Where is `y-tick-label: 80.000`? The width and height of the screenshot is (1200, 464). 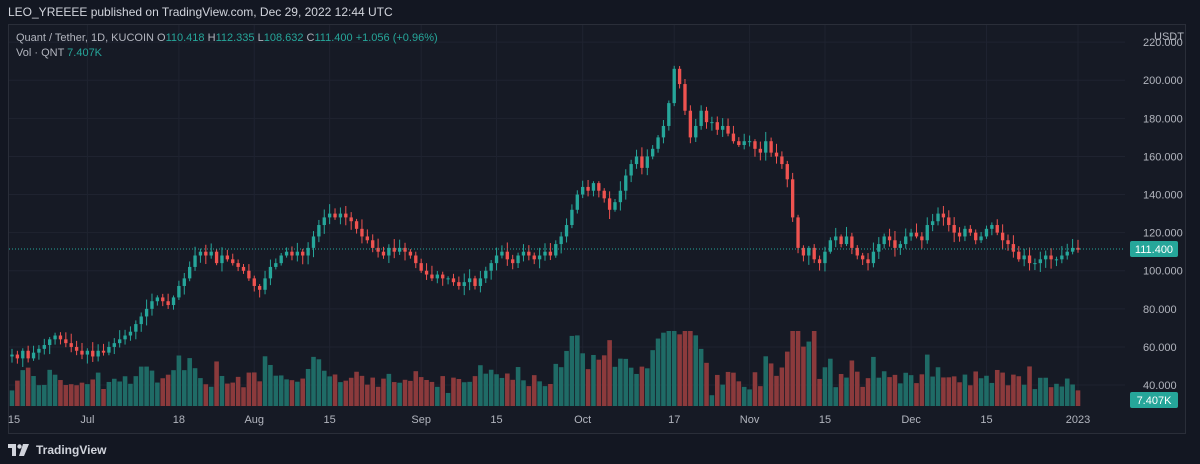 y-tick-label: 80.000 is located at coordinates (1160, 310).